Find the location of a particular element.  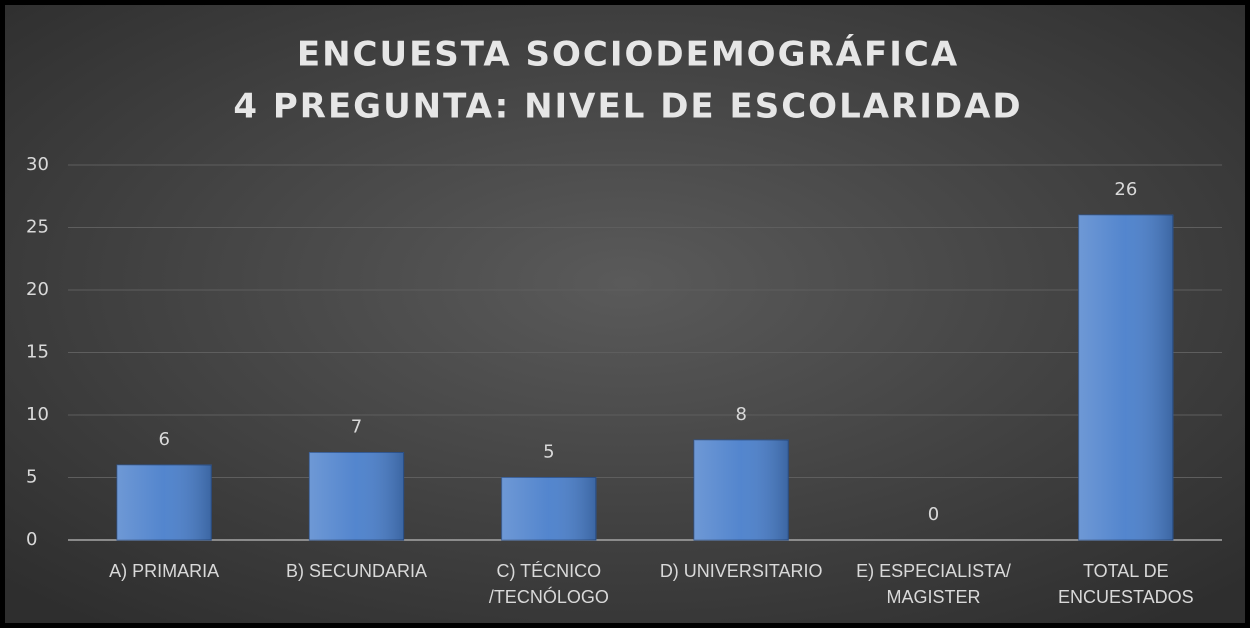

y-tick-label: 15 is located at coordinates (37, 352).